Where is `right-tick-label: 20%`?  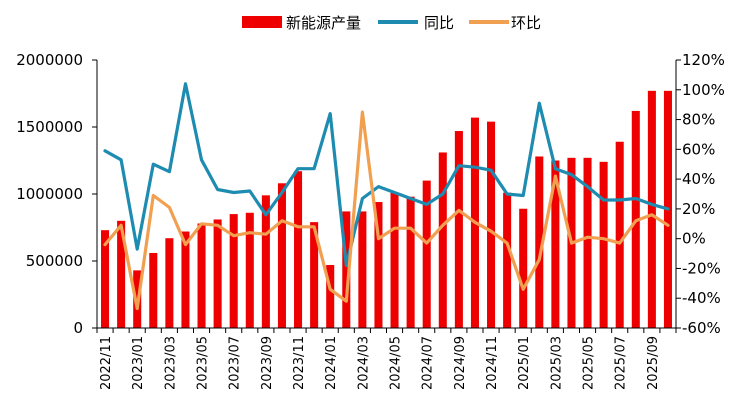 right-tick-label: 20% is located at coordinates (698, 209).